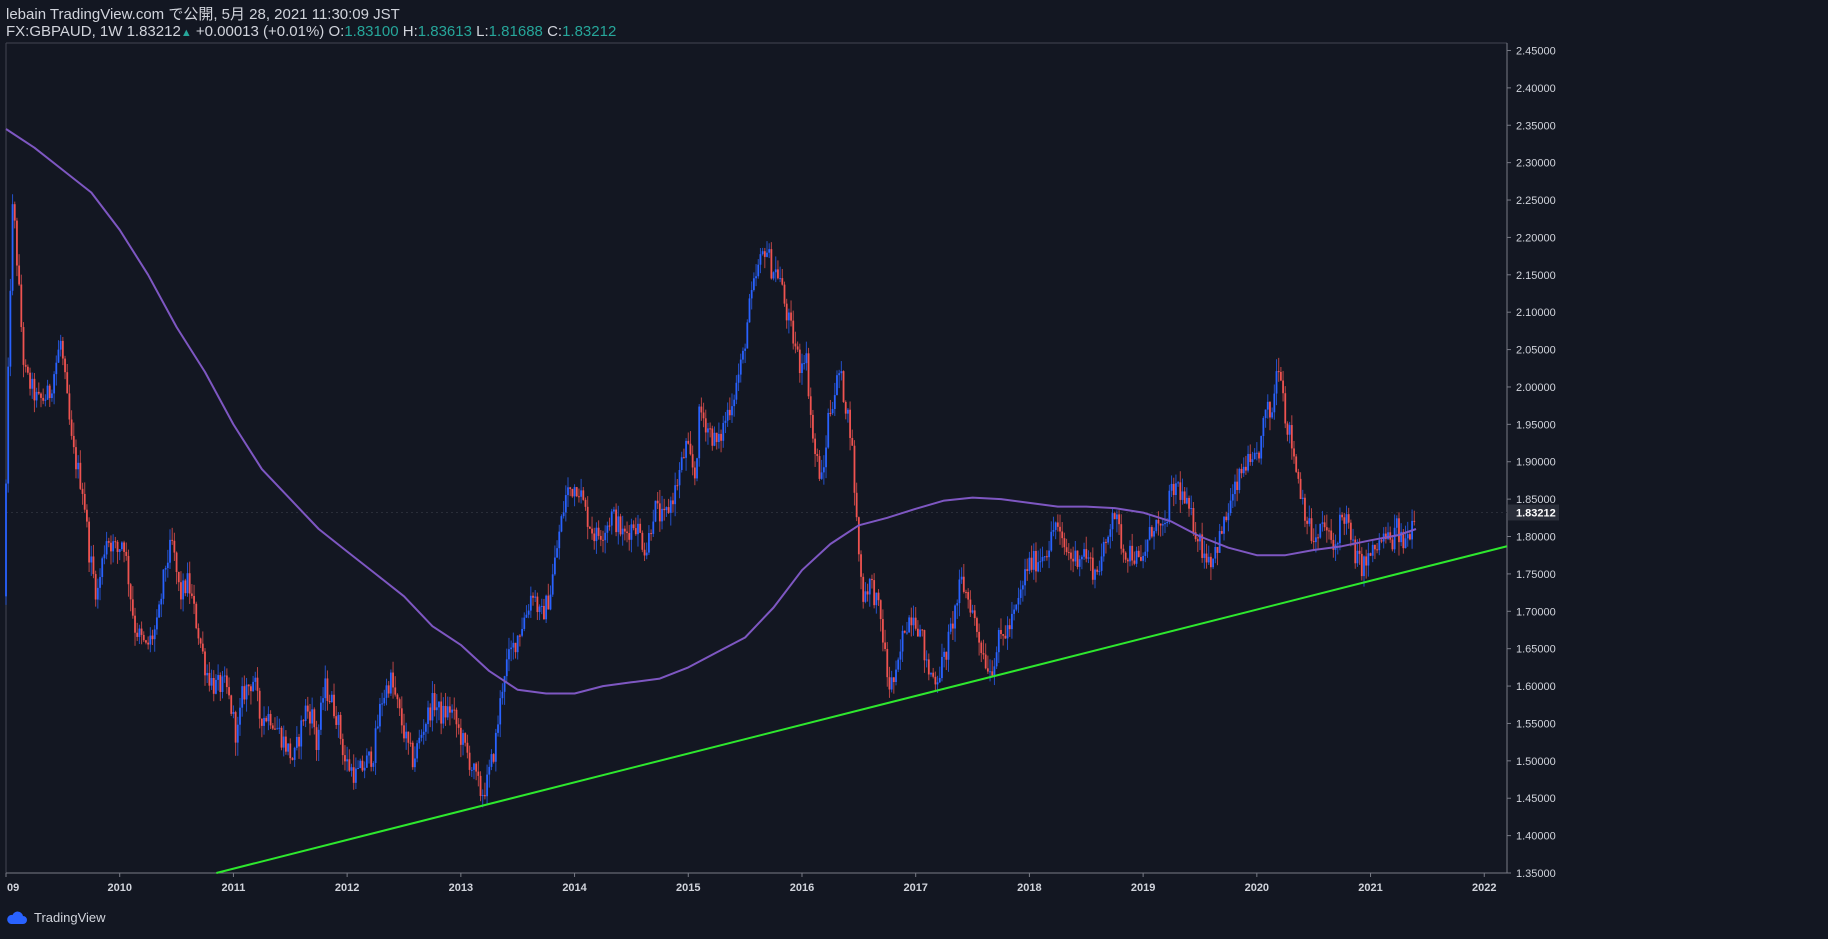 The width and height of the screenshot is (1828, 939). I want to click on tradingview-logo: TradingView, so click(56, 917).